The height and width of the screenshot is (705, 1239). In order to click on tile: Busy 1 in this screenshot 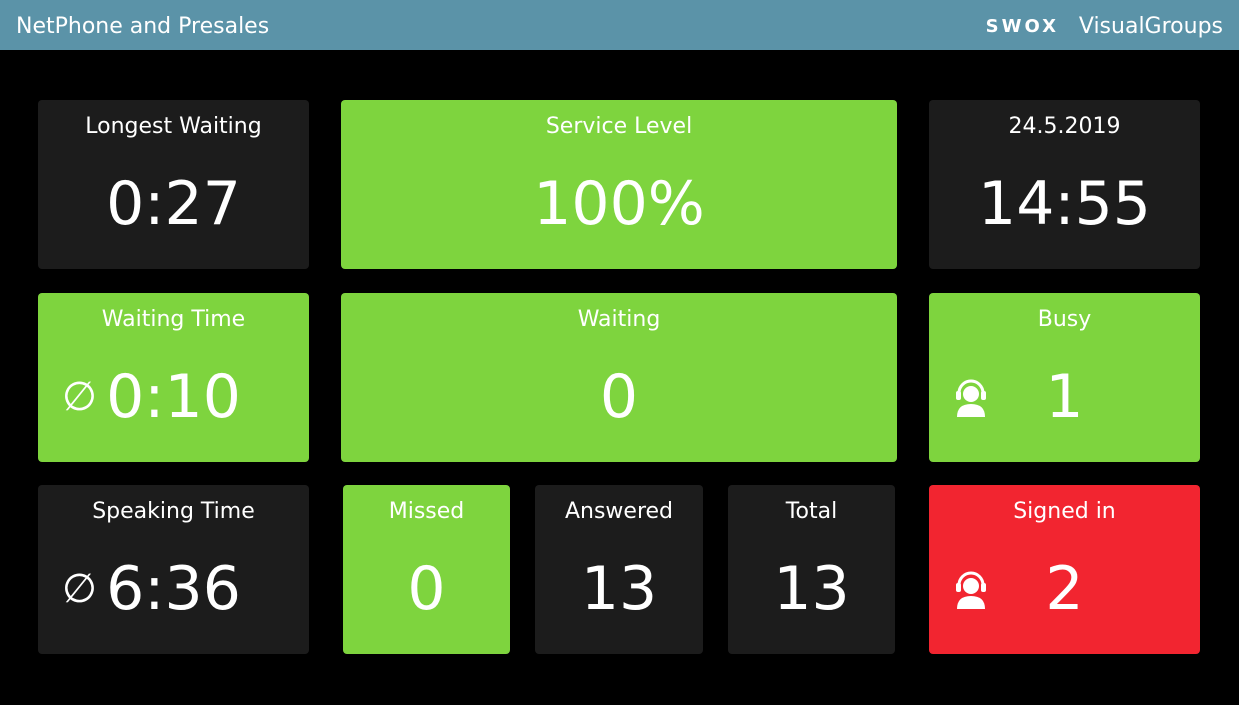, I will do `click(1064, 377)`.